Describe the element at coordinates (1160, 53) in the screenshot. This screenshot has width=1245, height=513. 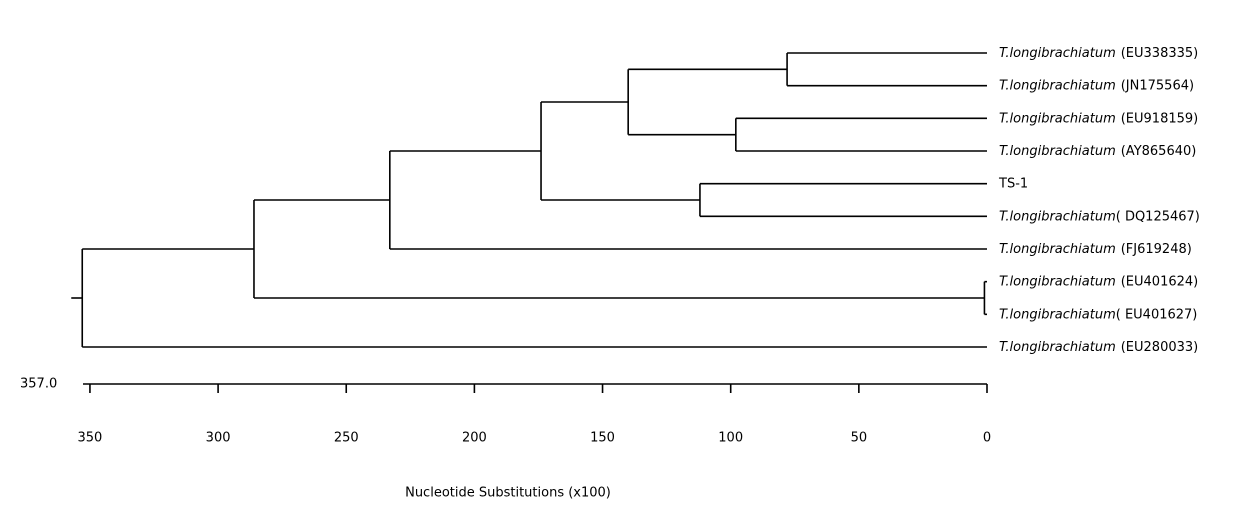
I see `accession: (EU338335)` at that location.